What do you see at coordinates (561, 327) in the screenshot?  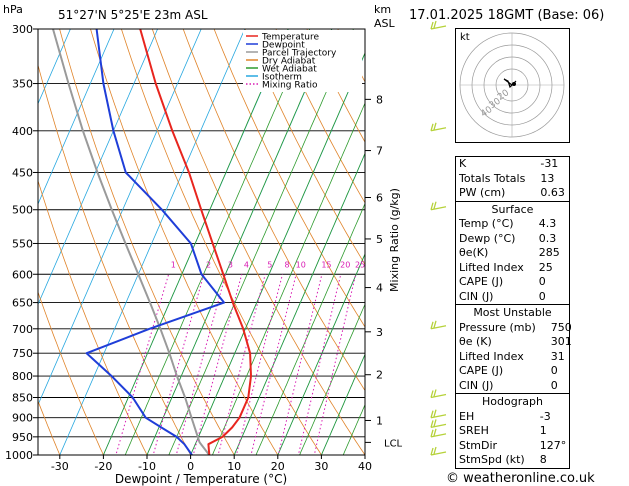 I see `row-value: 750` at bounding box center [561, 327].